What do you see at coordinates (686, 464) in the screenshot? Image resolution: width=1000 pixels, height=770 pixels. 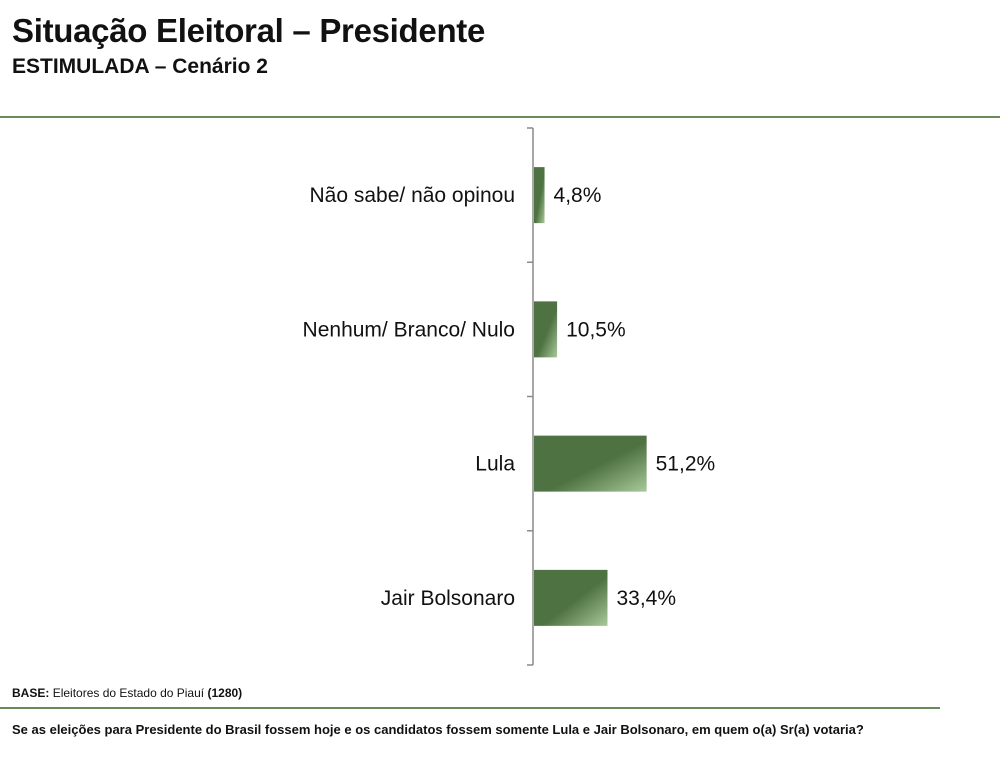 I see `value-label: 51,2%` at bounding box center [686, 464].